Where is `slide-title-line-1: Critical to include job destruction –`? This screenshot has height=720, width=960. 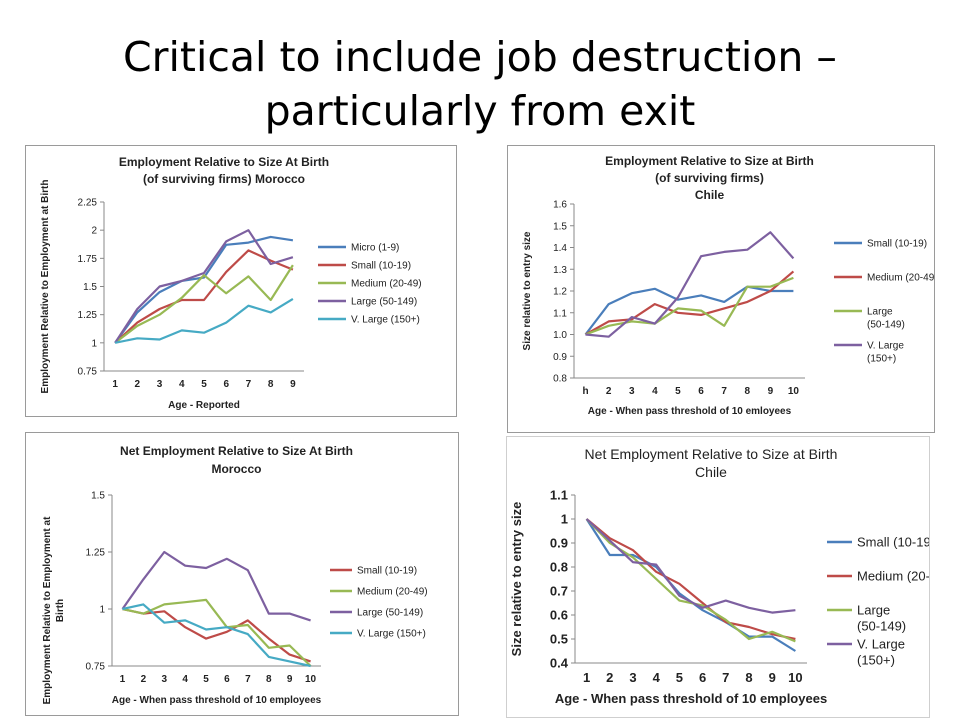
slide-title-line-1: Critical to include job destruction – is located at coordinates (480, 57).